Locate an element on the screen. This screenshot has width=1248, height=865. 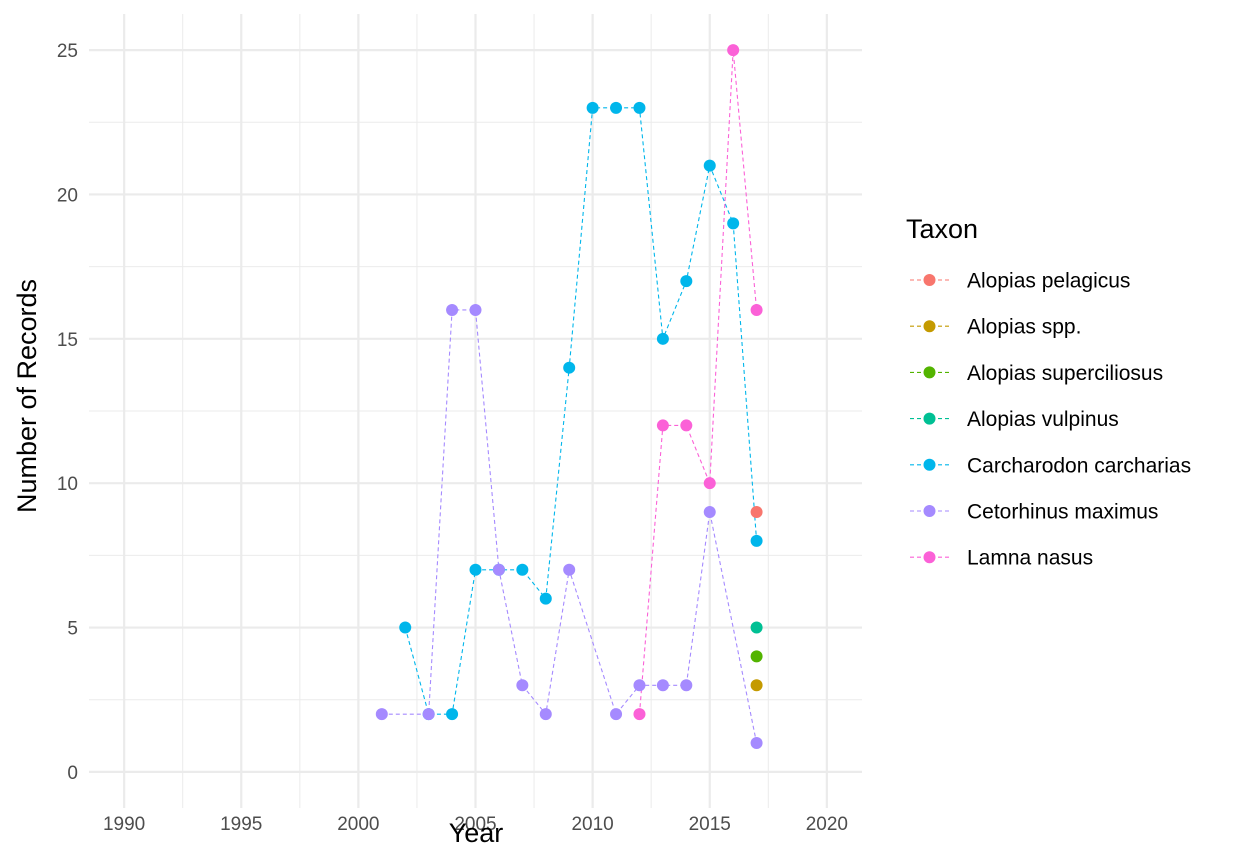
legend-item: Alopias superciliosus is located at coordinates (1036, 373).